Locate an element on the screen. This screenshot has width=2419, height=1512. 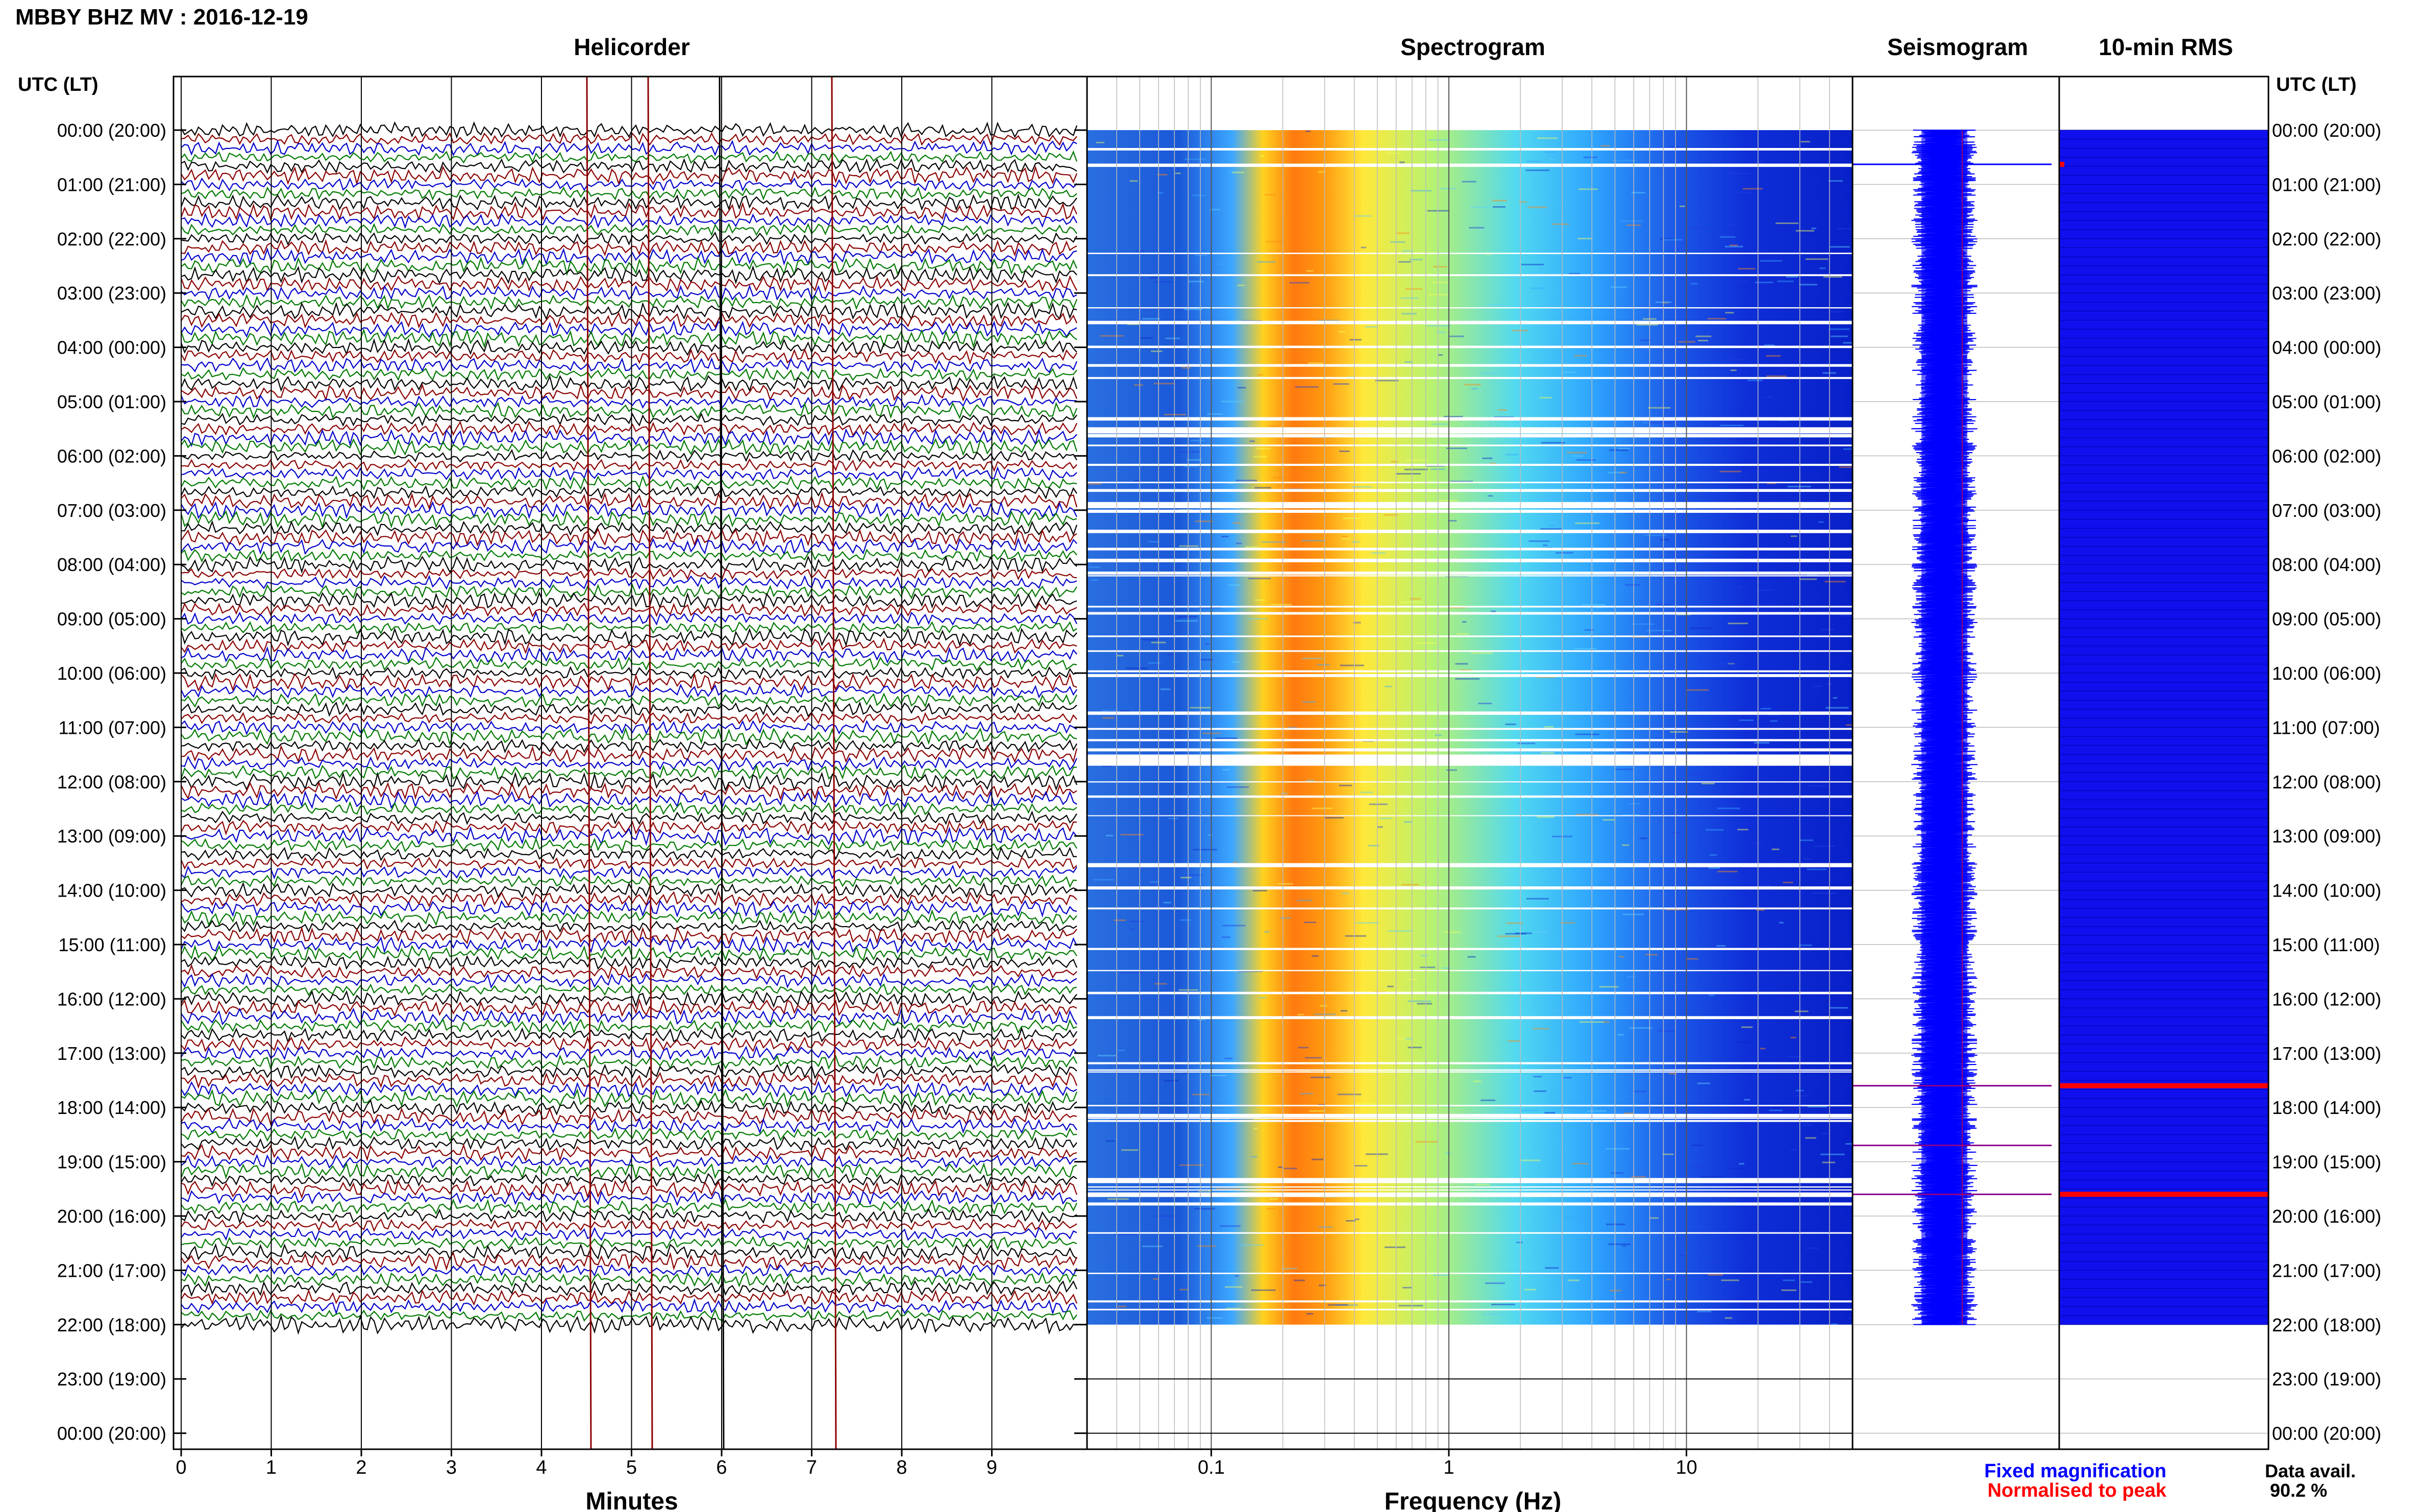
time-tick-right: 18:00 (14:00) is located at coordinates (2326, 1107).